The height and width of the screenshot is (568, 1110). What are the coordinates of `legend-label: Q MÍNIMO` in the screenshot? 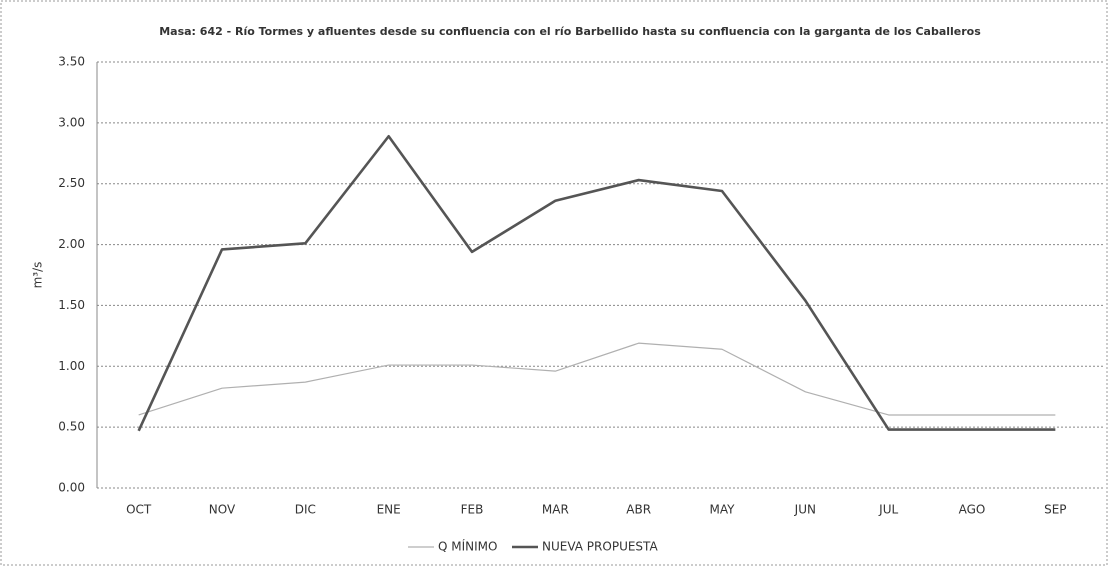 It's located at (467, 546).